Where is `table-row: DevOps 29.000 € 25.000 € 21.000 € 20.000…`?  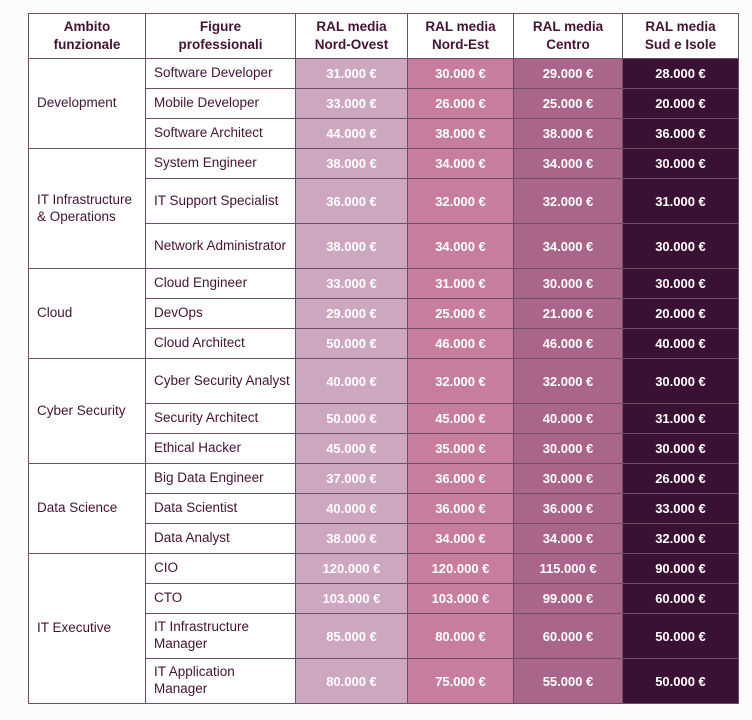 table-row: DevOps 29.000 € 25.000 € 21.000 € 20.000… is located at coordinates (384, 313).